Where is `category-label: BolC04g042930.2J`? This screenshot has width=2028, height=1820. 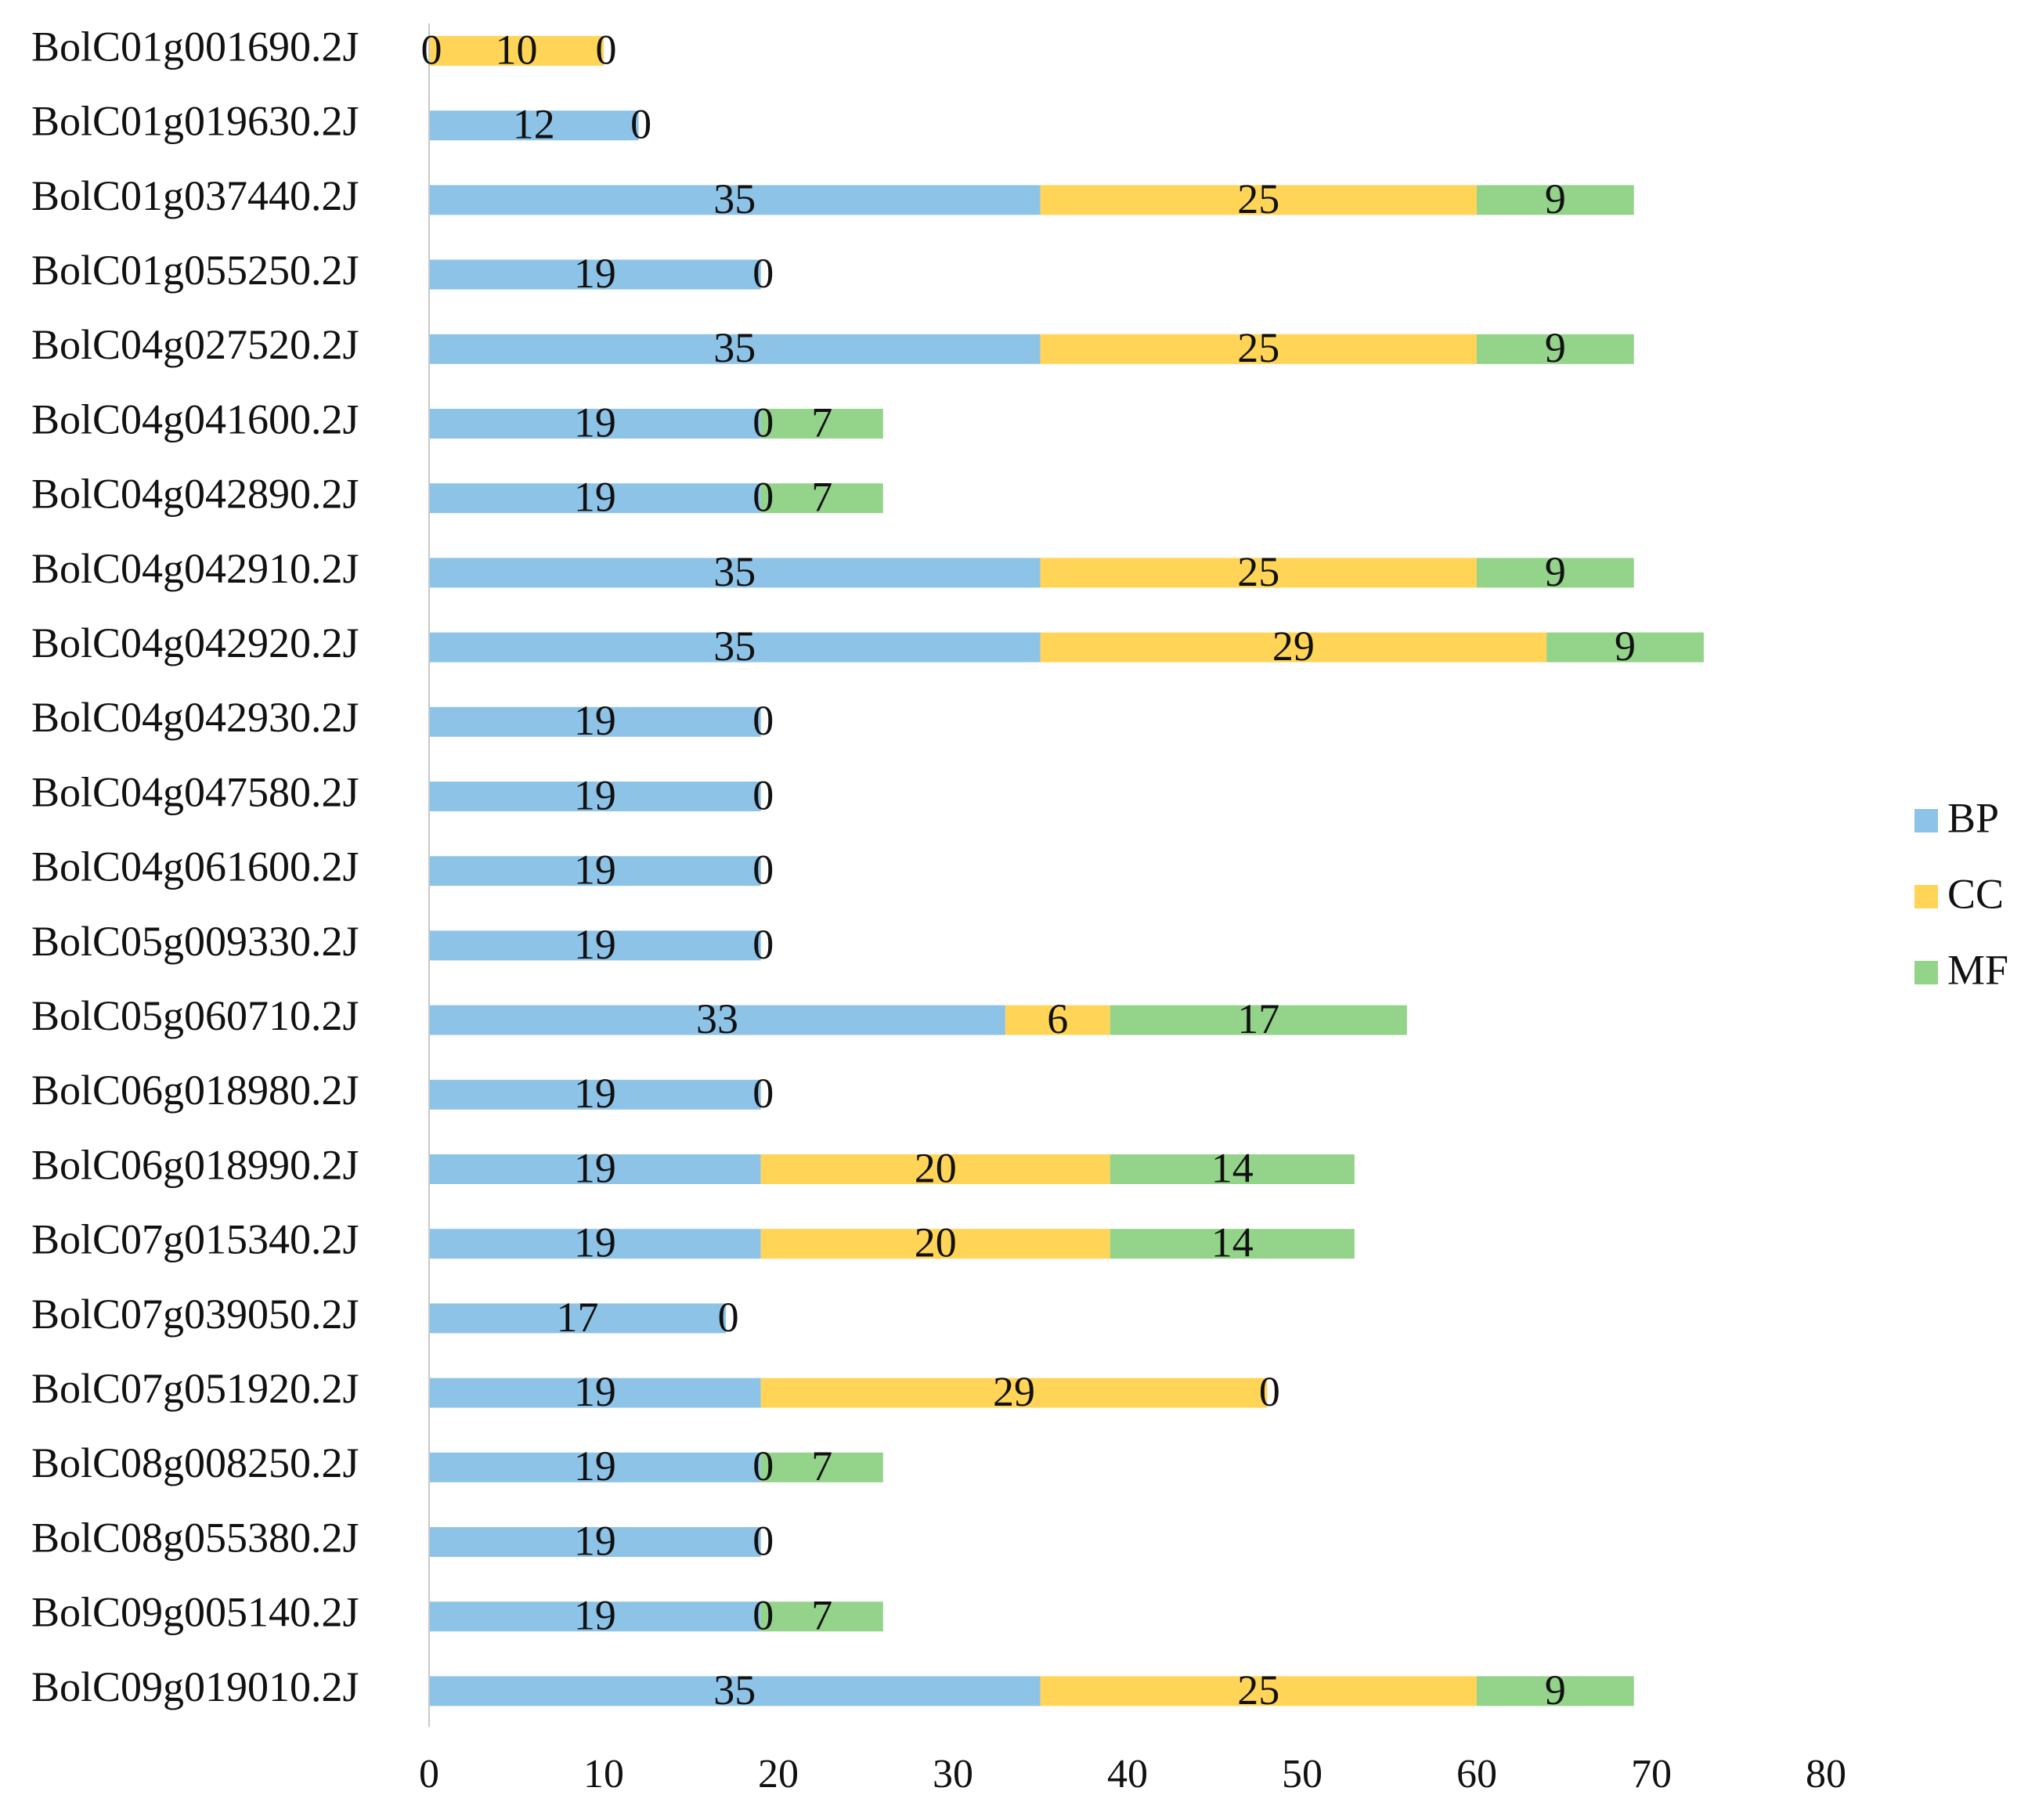 category-label: BolC04g042930.2J is located at coordinates (195, 717).